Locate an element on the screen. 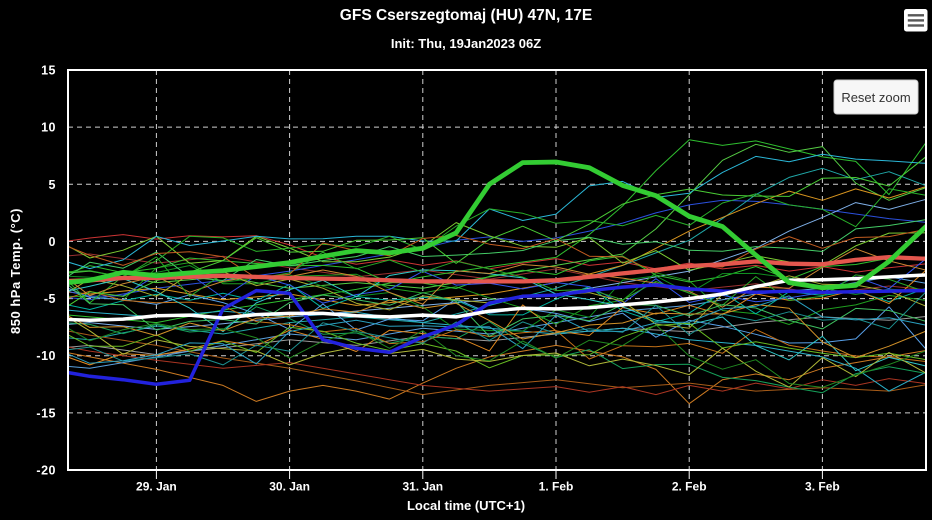 The image size is (932, 520). svg-text: 3. Feb is located at coordinates (822, 487).